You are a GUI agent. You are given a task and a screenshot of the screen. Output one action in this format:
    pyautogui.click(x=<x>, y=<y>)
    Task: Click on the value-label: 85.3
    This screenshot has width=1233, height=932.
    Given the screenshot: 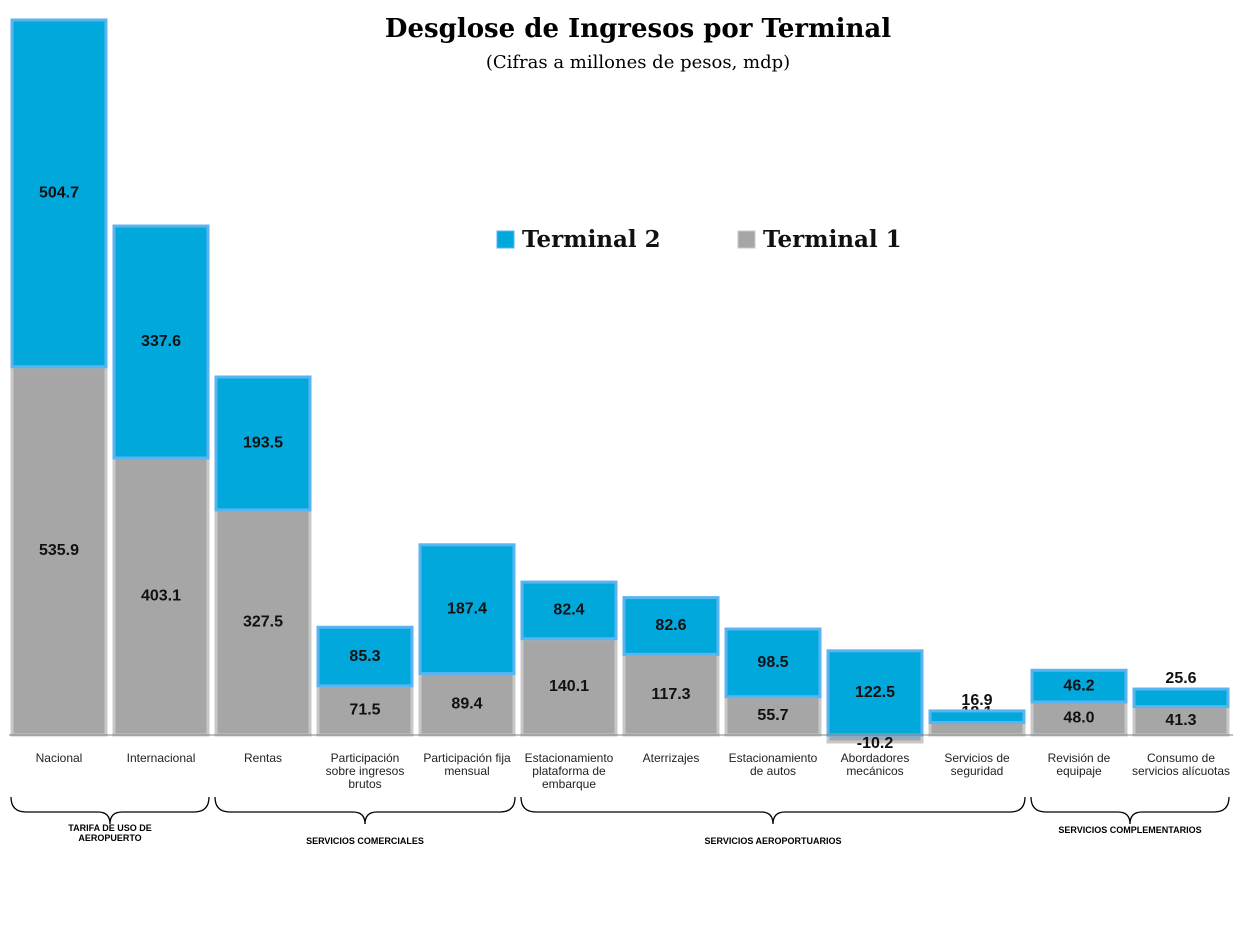 What is the action you would take?
    pyautogui.click(x=364, y=656)
    